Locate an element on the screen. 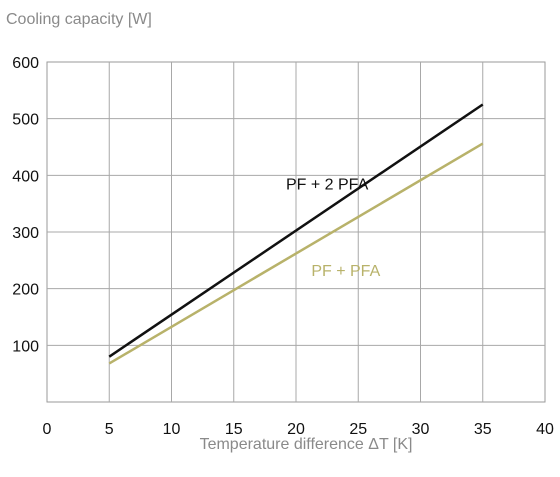 The width and height of the screenshot is (560, 477). y-ticks: 100 200 300 400 500 600 is located at coordinates (25, 205).